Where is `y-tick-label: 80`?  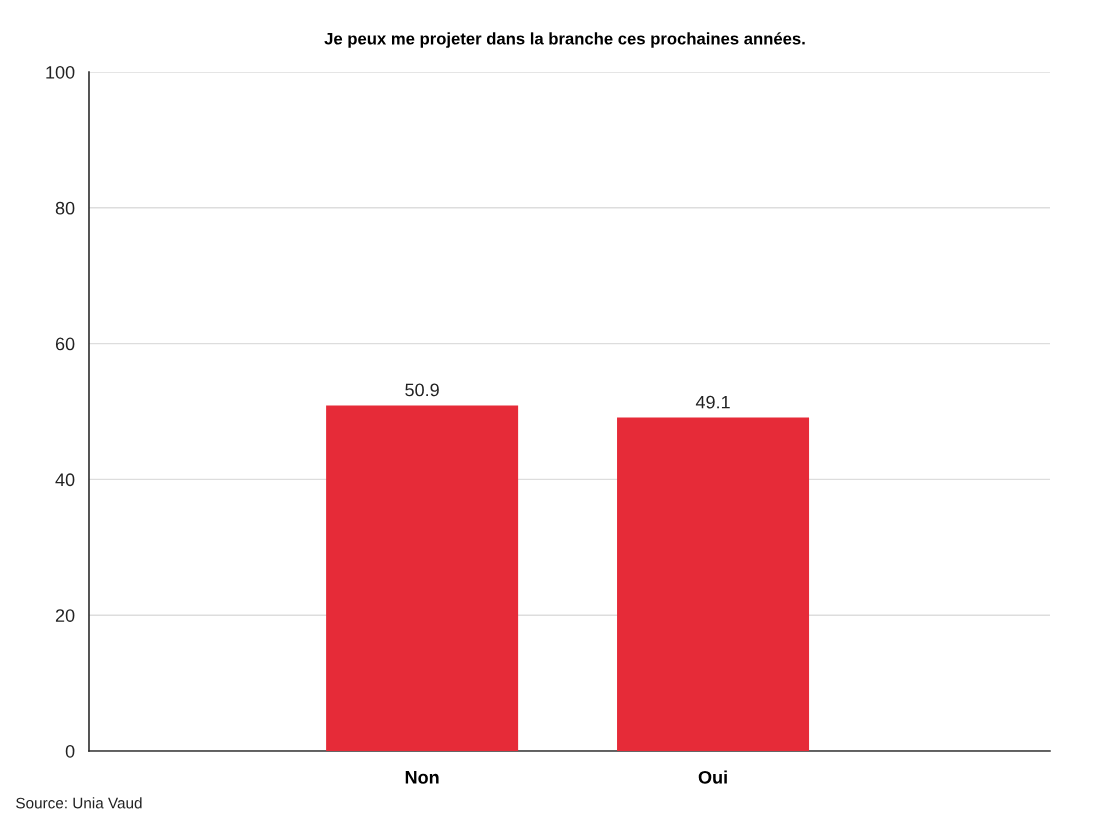
y-tick-label: 80 is located at coordinates (65, 208).